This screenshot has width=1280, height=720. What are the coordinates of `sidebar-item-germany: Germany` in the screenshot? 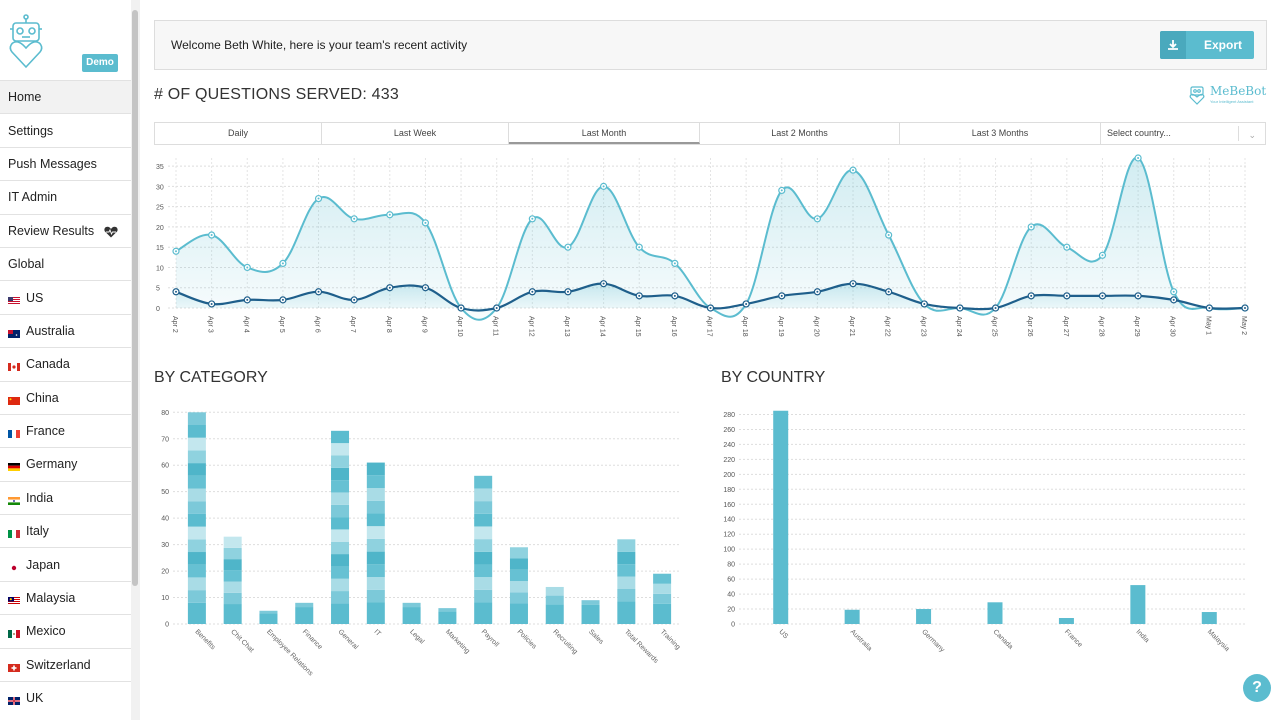 It's located at (65, 463).